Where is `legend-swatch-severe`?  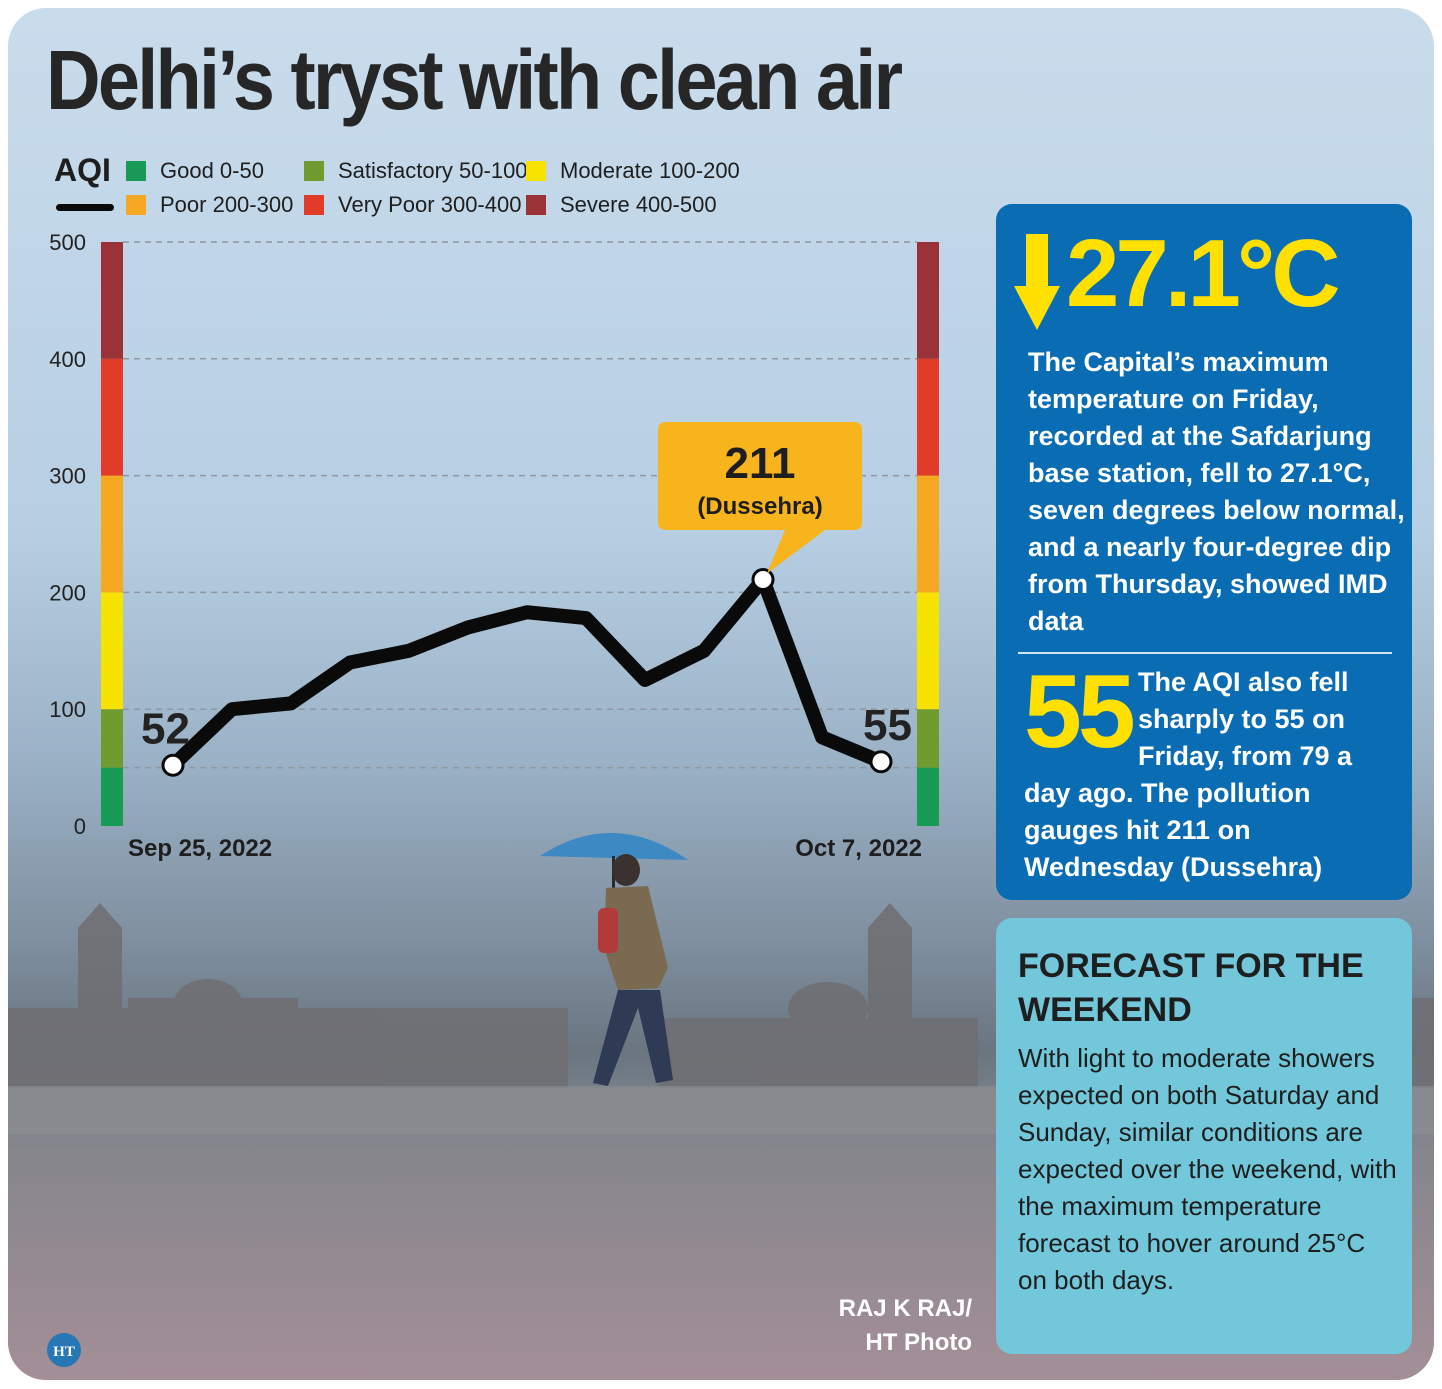 legend-swatch-severe is located at coordinates (536, 205).